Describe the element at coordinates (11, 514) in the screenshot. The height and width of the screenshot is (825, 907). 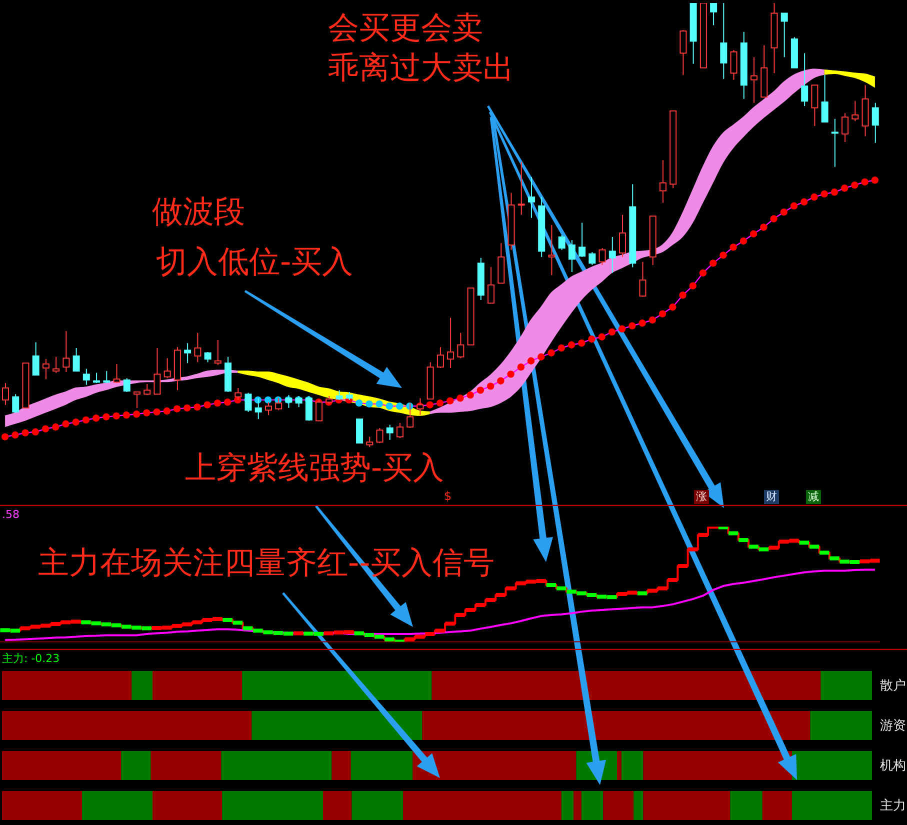
I see `text: .58` at that location.